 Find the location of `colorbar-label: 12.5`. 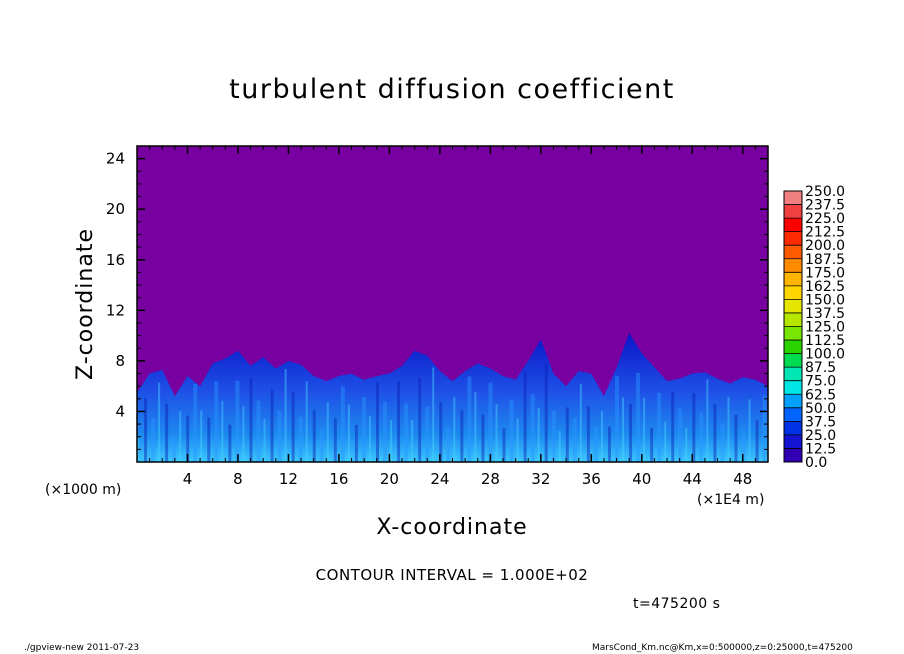

colorbar-label: 12.5 is located at coordinates (820, 449).